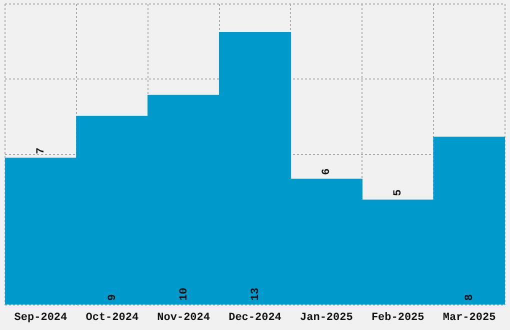 The height and width of the screenshot is (330, 510). Describe the element at coordinates (398, 318) in the screenshot. I see `x-tick-label: Feb-2025` at that location.